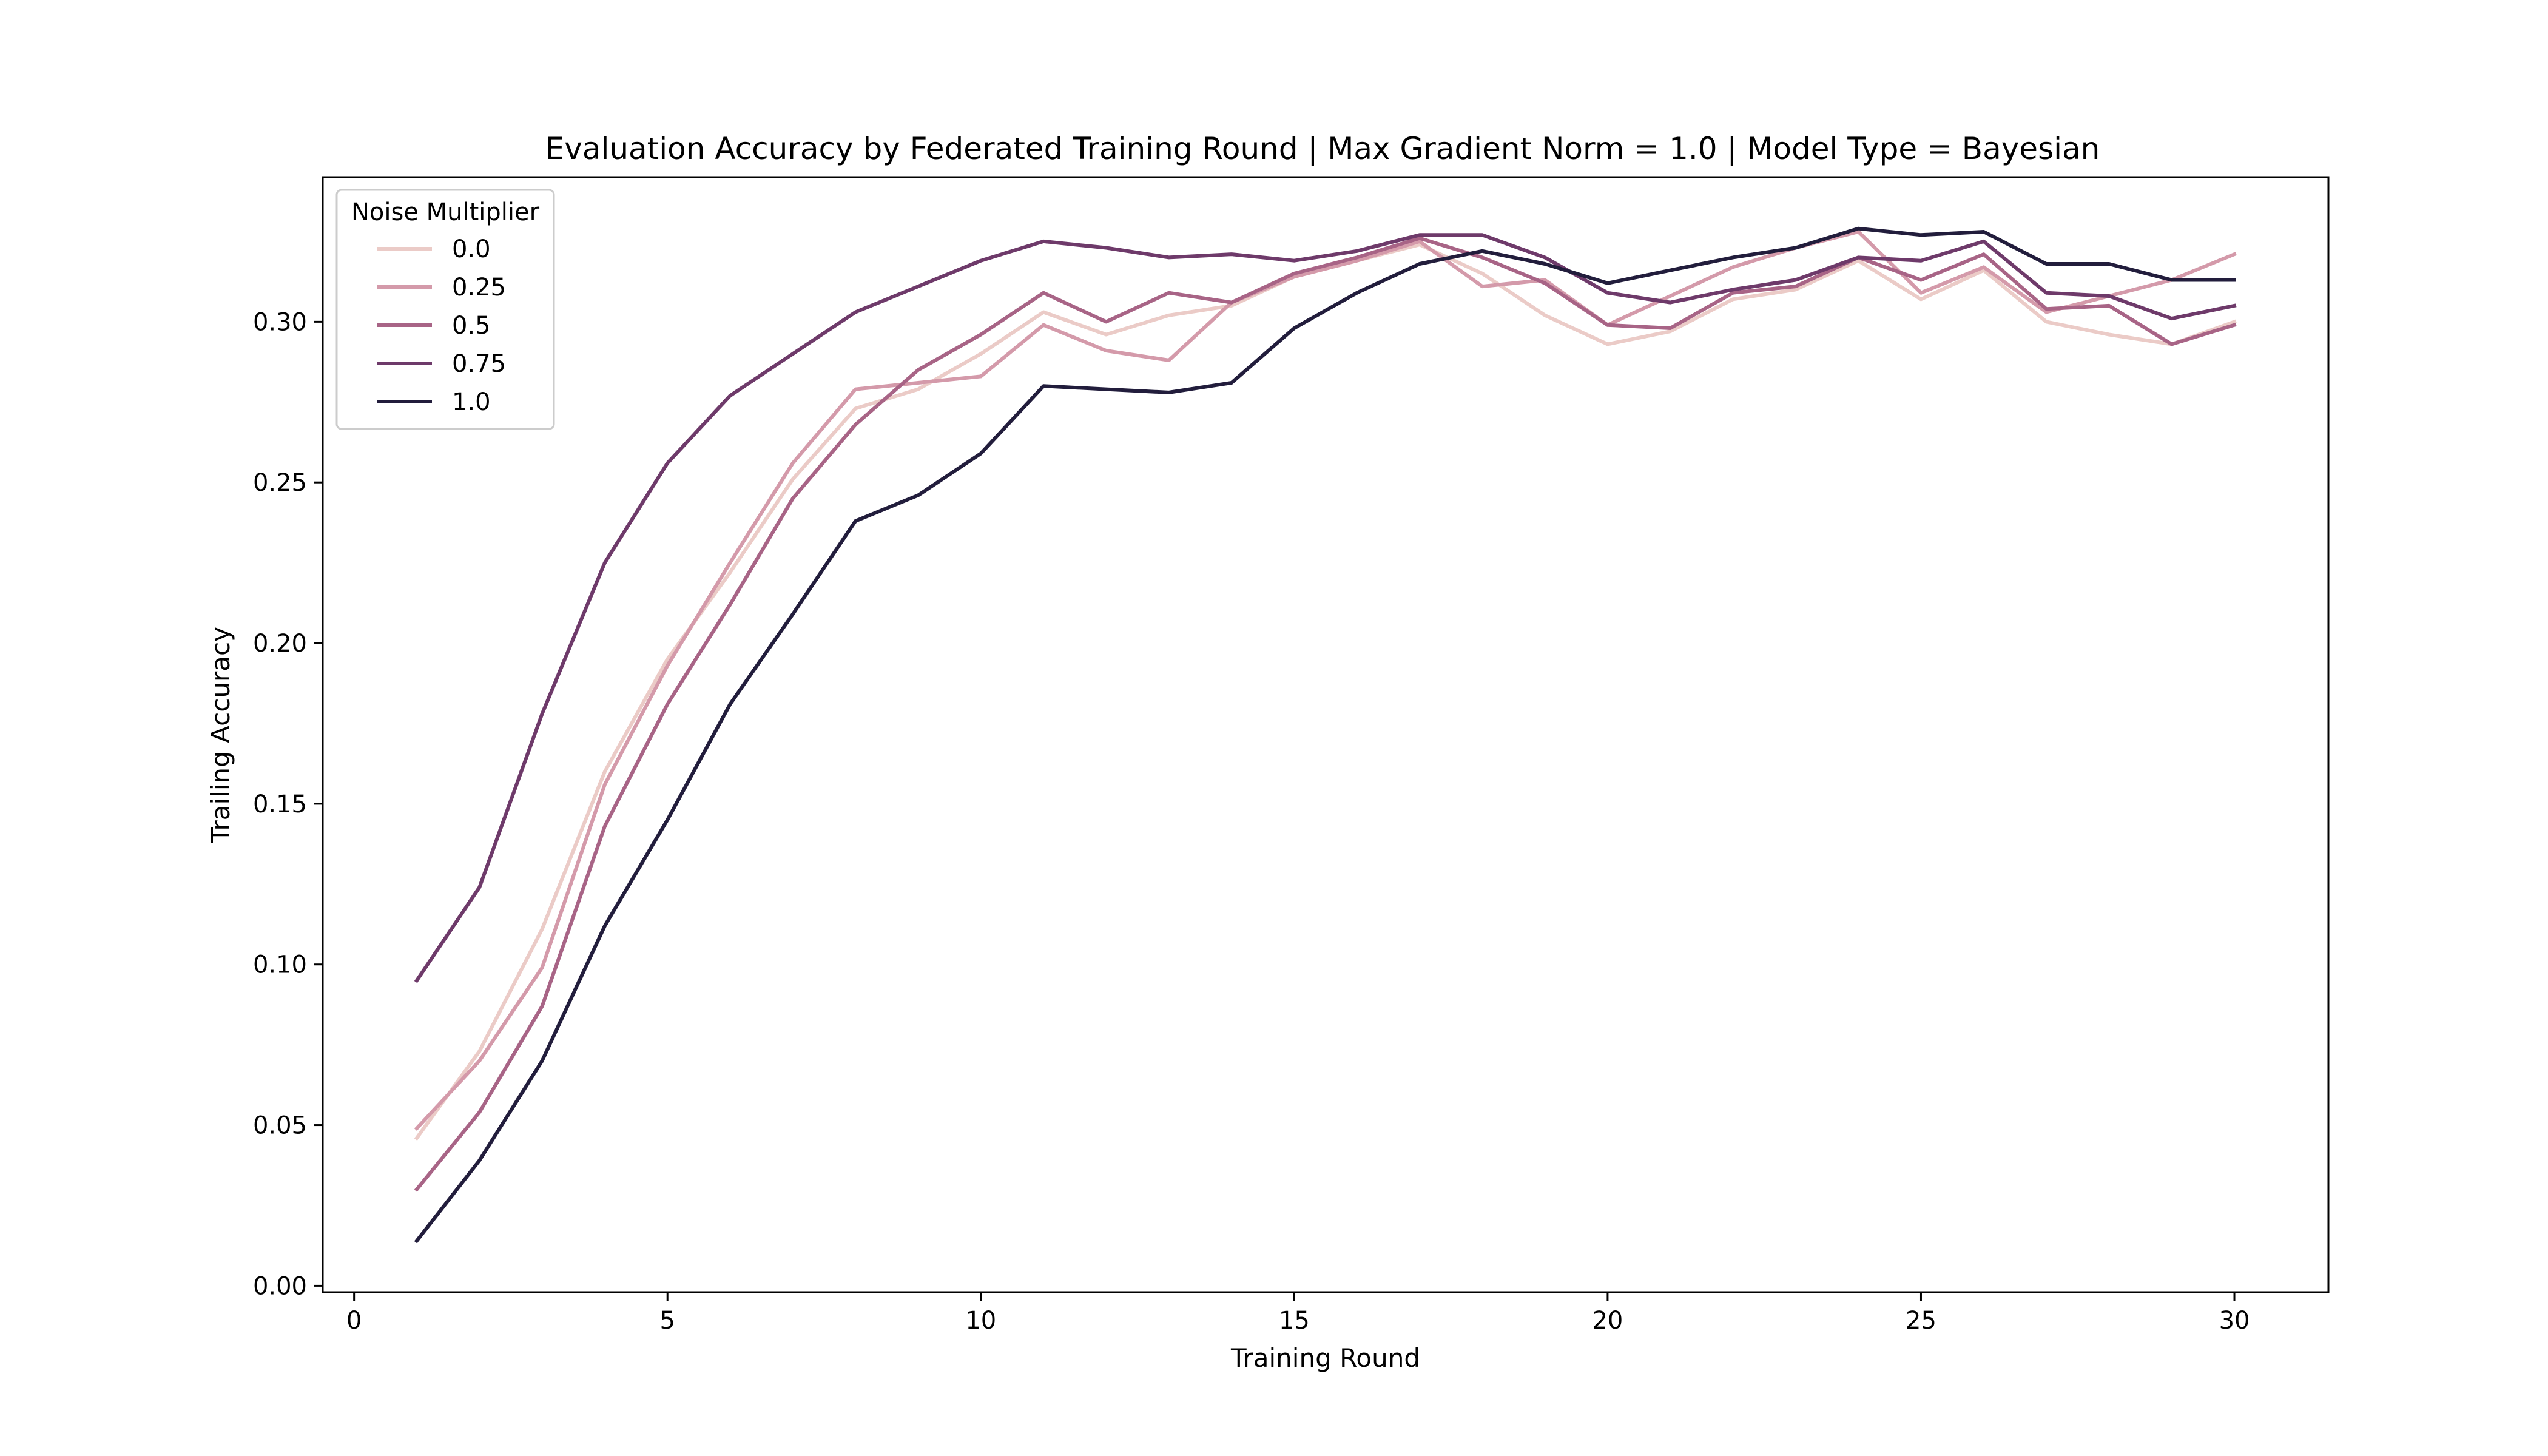 Image resolution: width=2548 pixels, height=1456 pixels. Describe the element at coordinates (280, 804) in the screenshot. I see `y-tick-label: 0.15` at that location.